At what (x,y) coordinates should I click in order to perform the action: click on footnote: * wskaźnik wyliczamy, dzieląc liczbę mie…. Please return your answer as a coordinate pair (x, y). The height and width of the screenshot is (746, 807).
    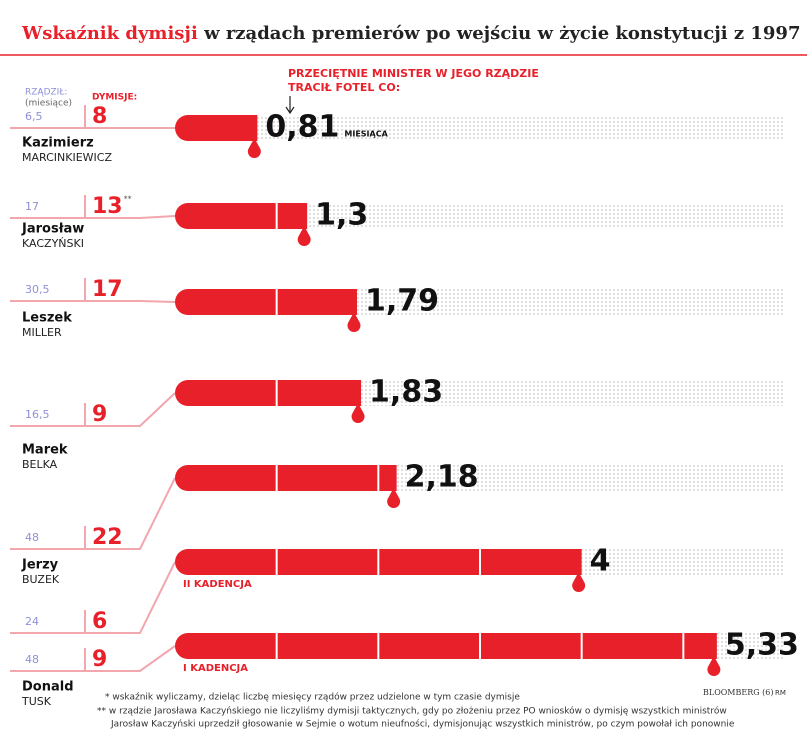
    Looking at the image, I should click on (312, 697).